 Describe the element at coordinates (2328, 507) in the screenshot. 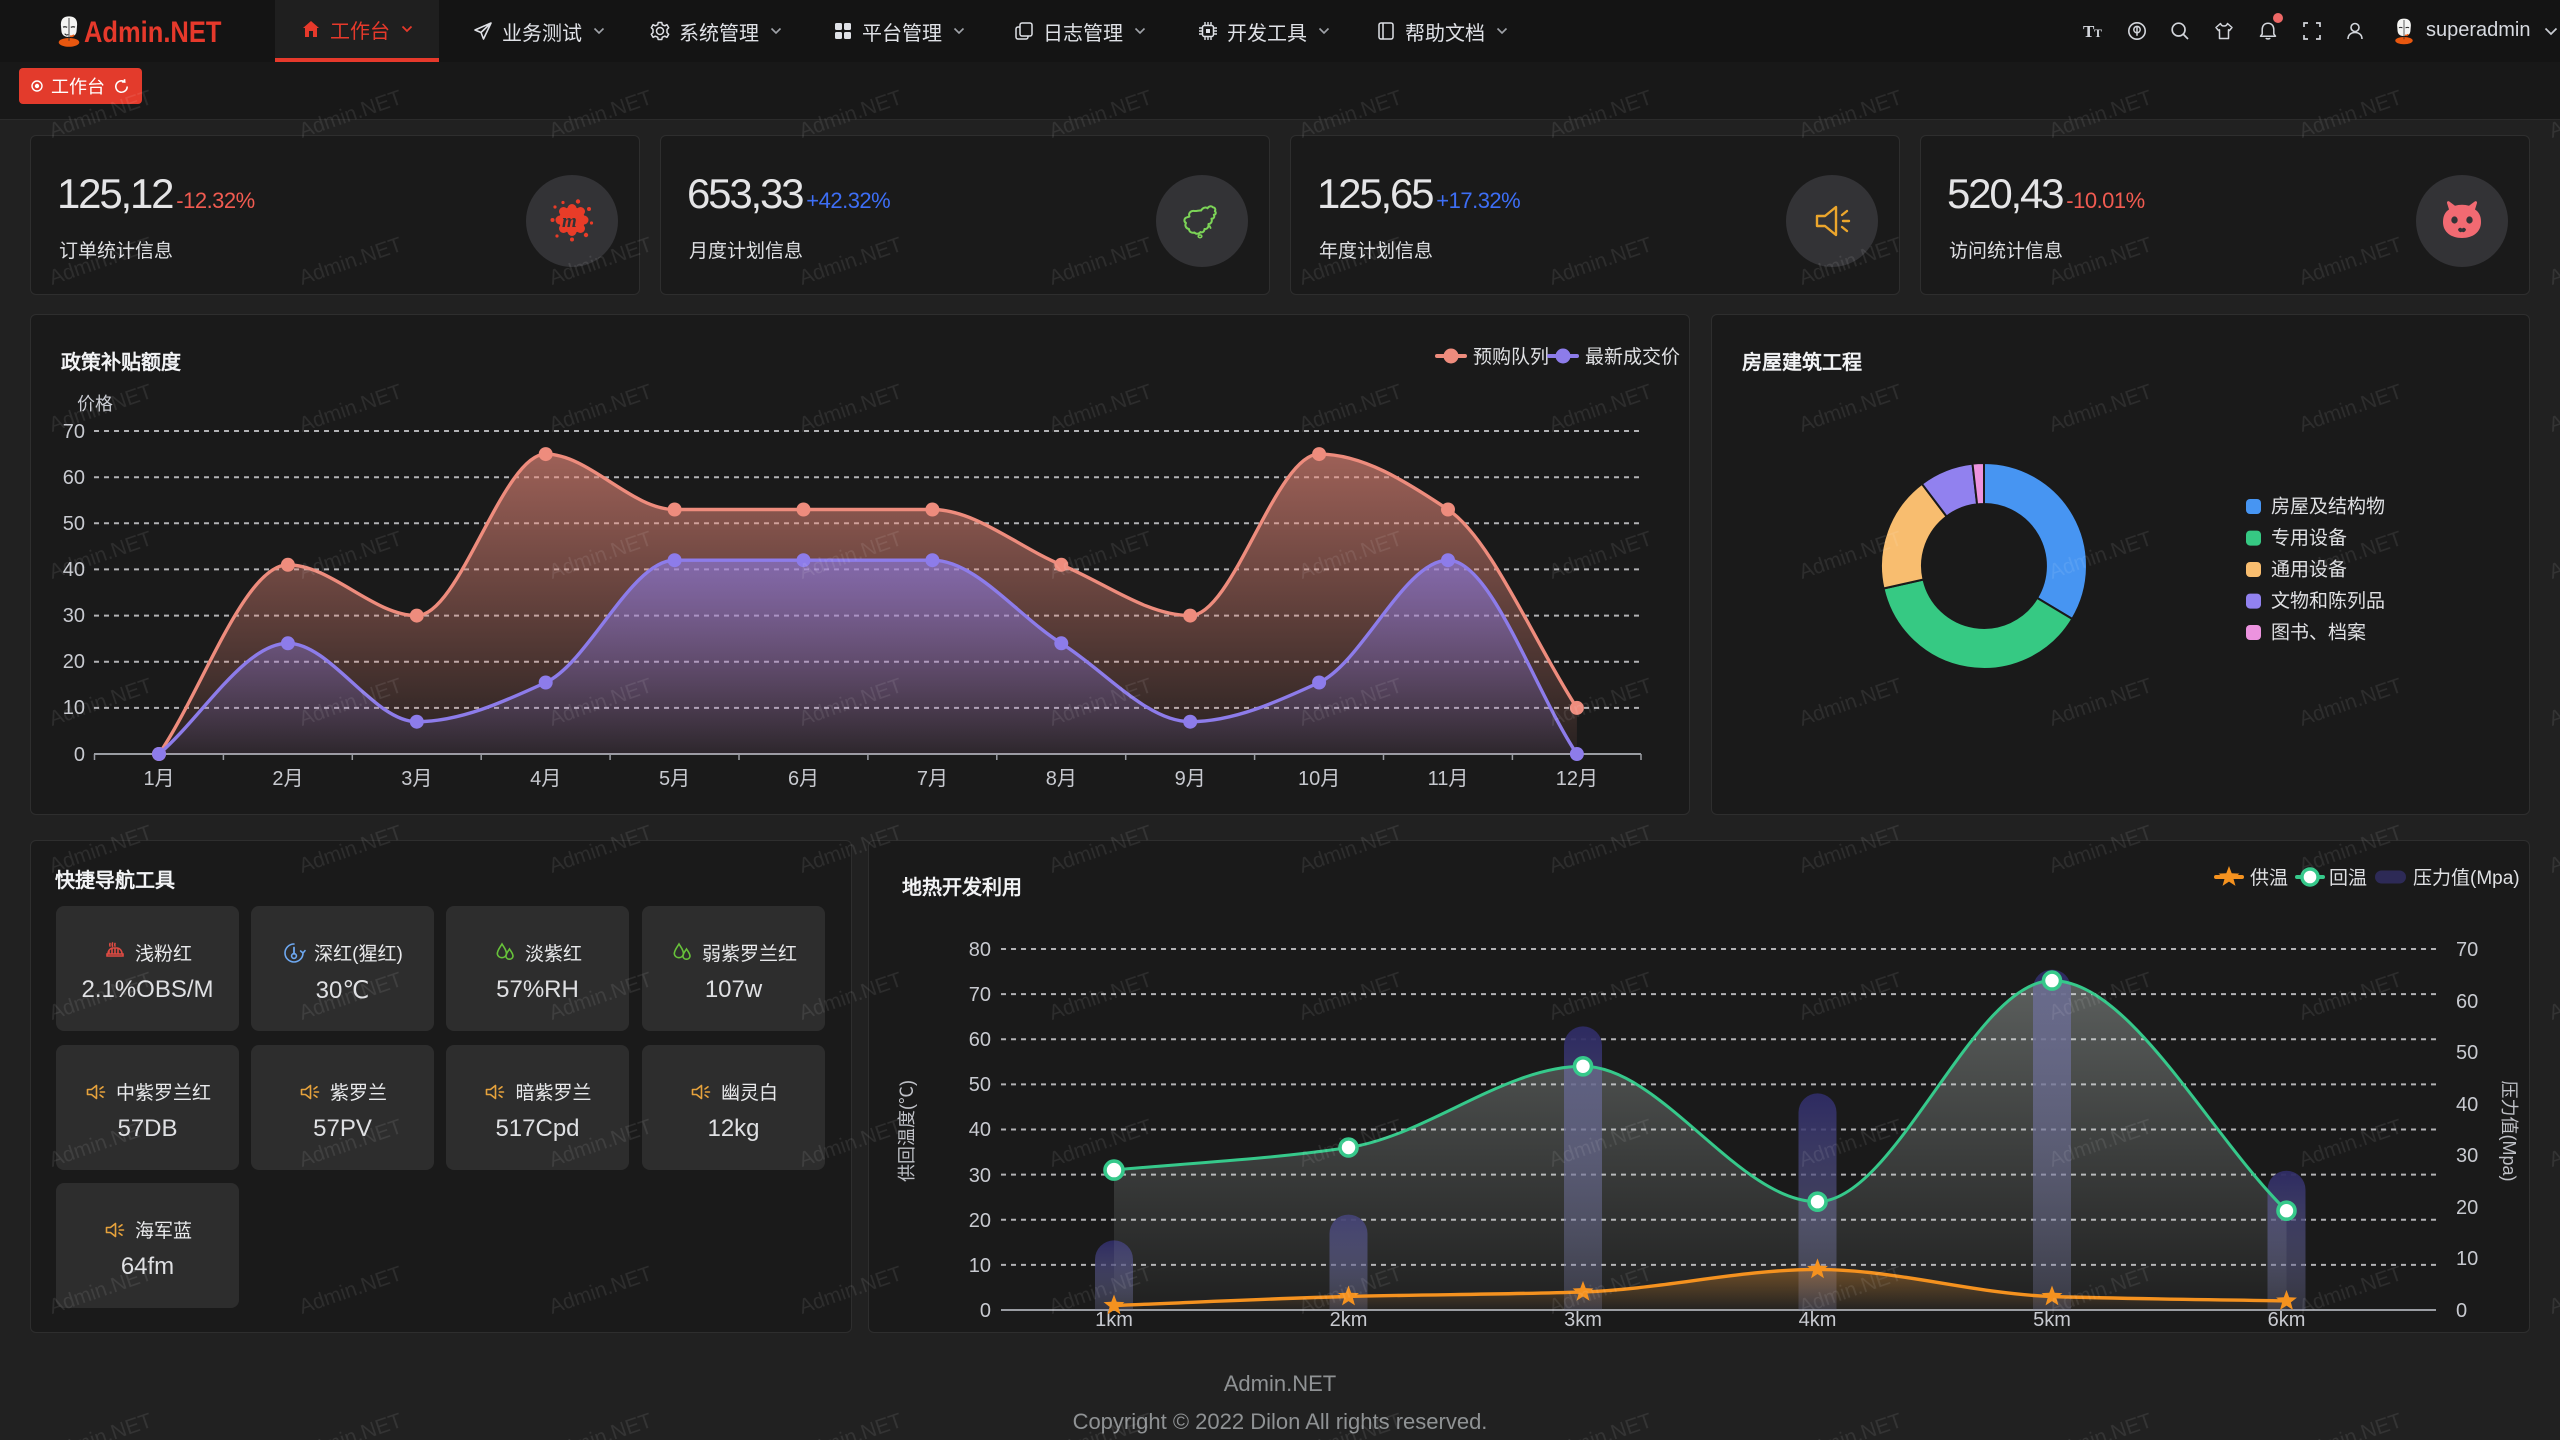

I see `svg-text: 房屋及结构物` at that location.